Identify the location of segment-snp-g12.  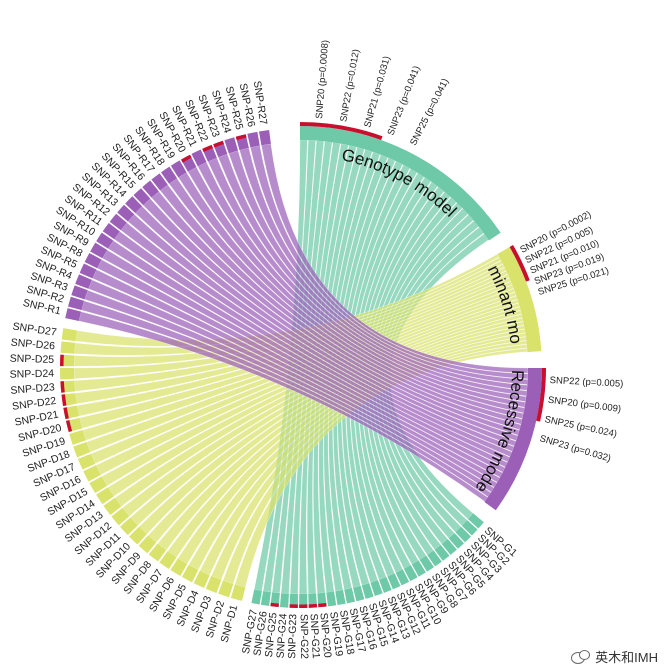
(394, 581).